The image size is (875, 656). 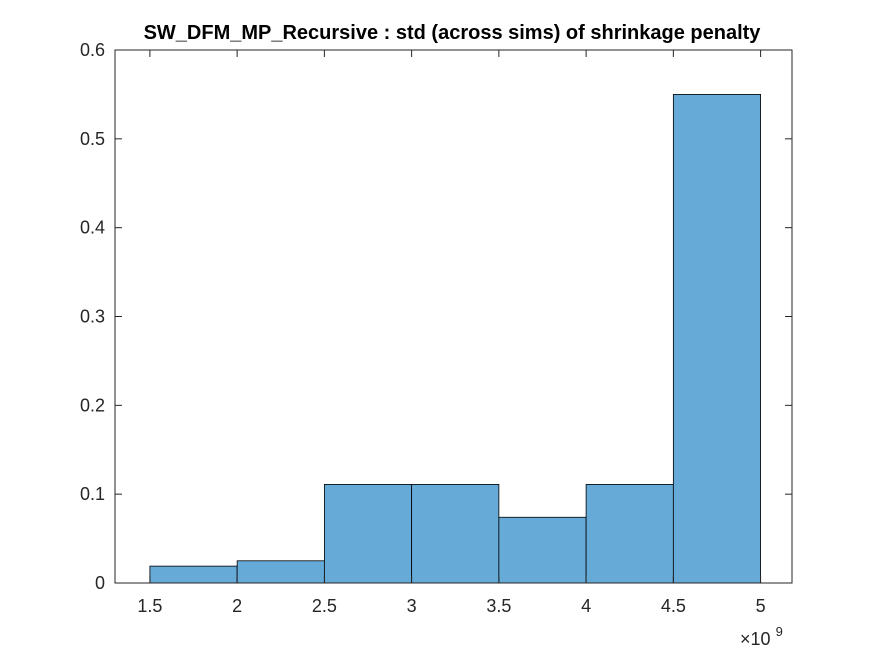 I want to click on y-tick-label: 0.2, so click(x=92, y=405).